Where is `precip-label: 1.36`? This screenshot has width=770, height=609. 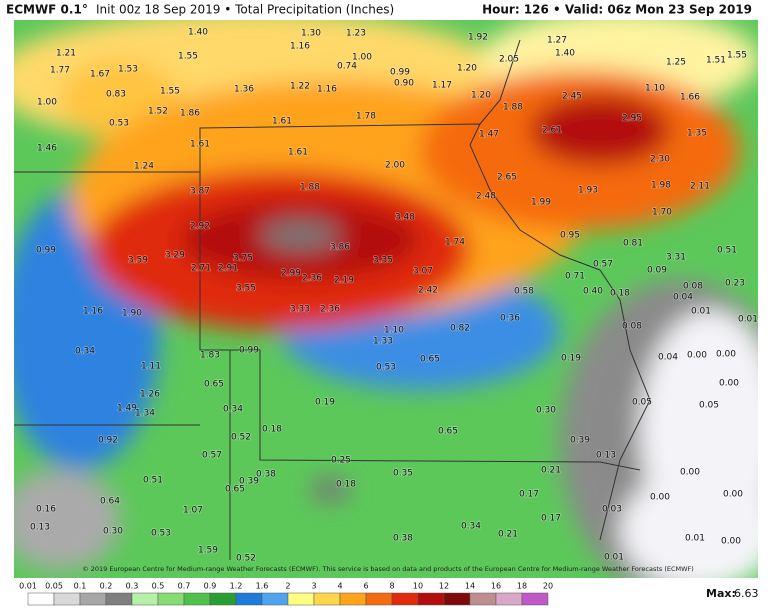
precip-label: 1.36 is located at coordinates (244, 90).